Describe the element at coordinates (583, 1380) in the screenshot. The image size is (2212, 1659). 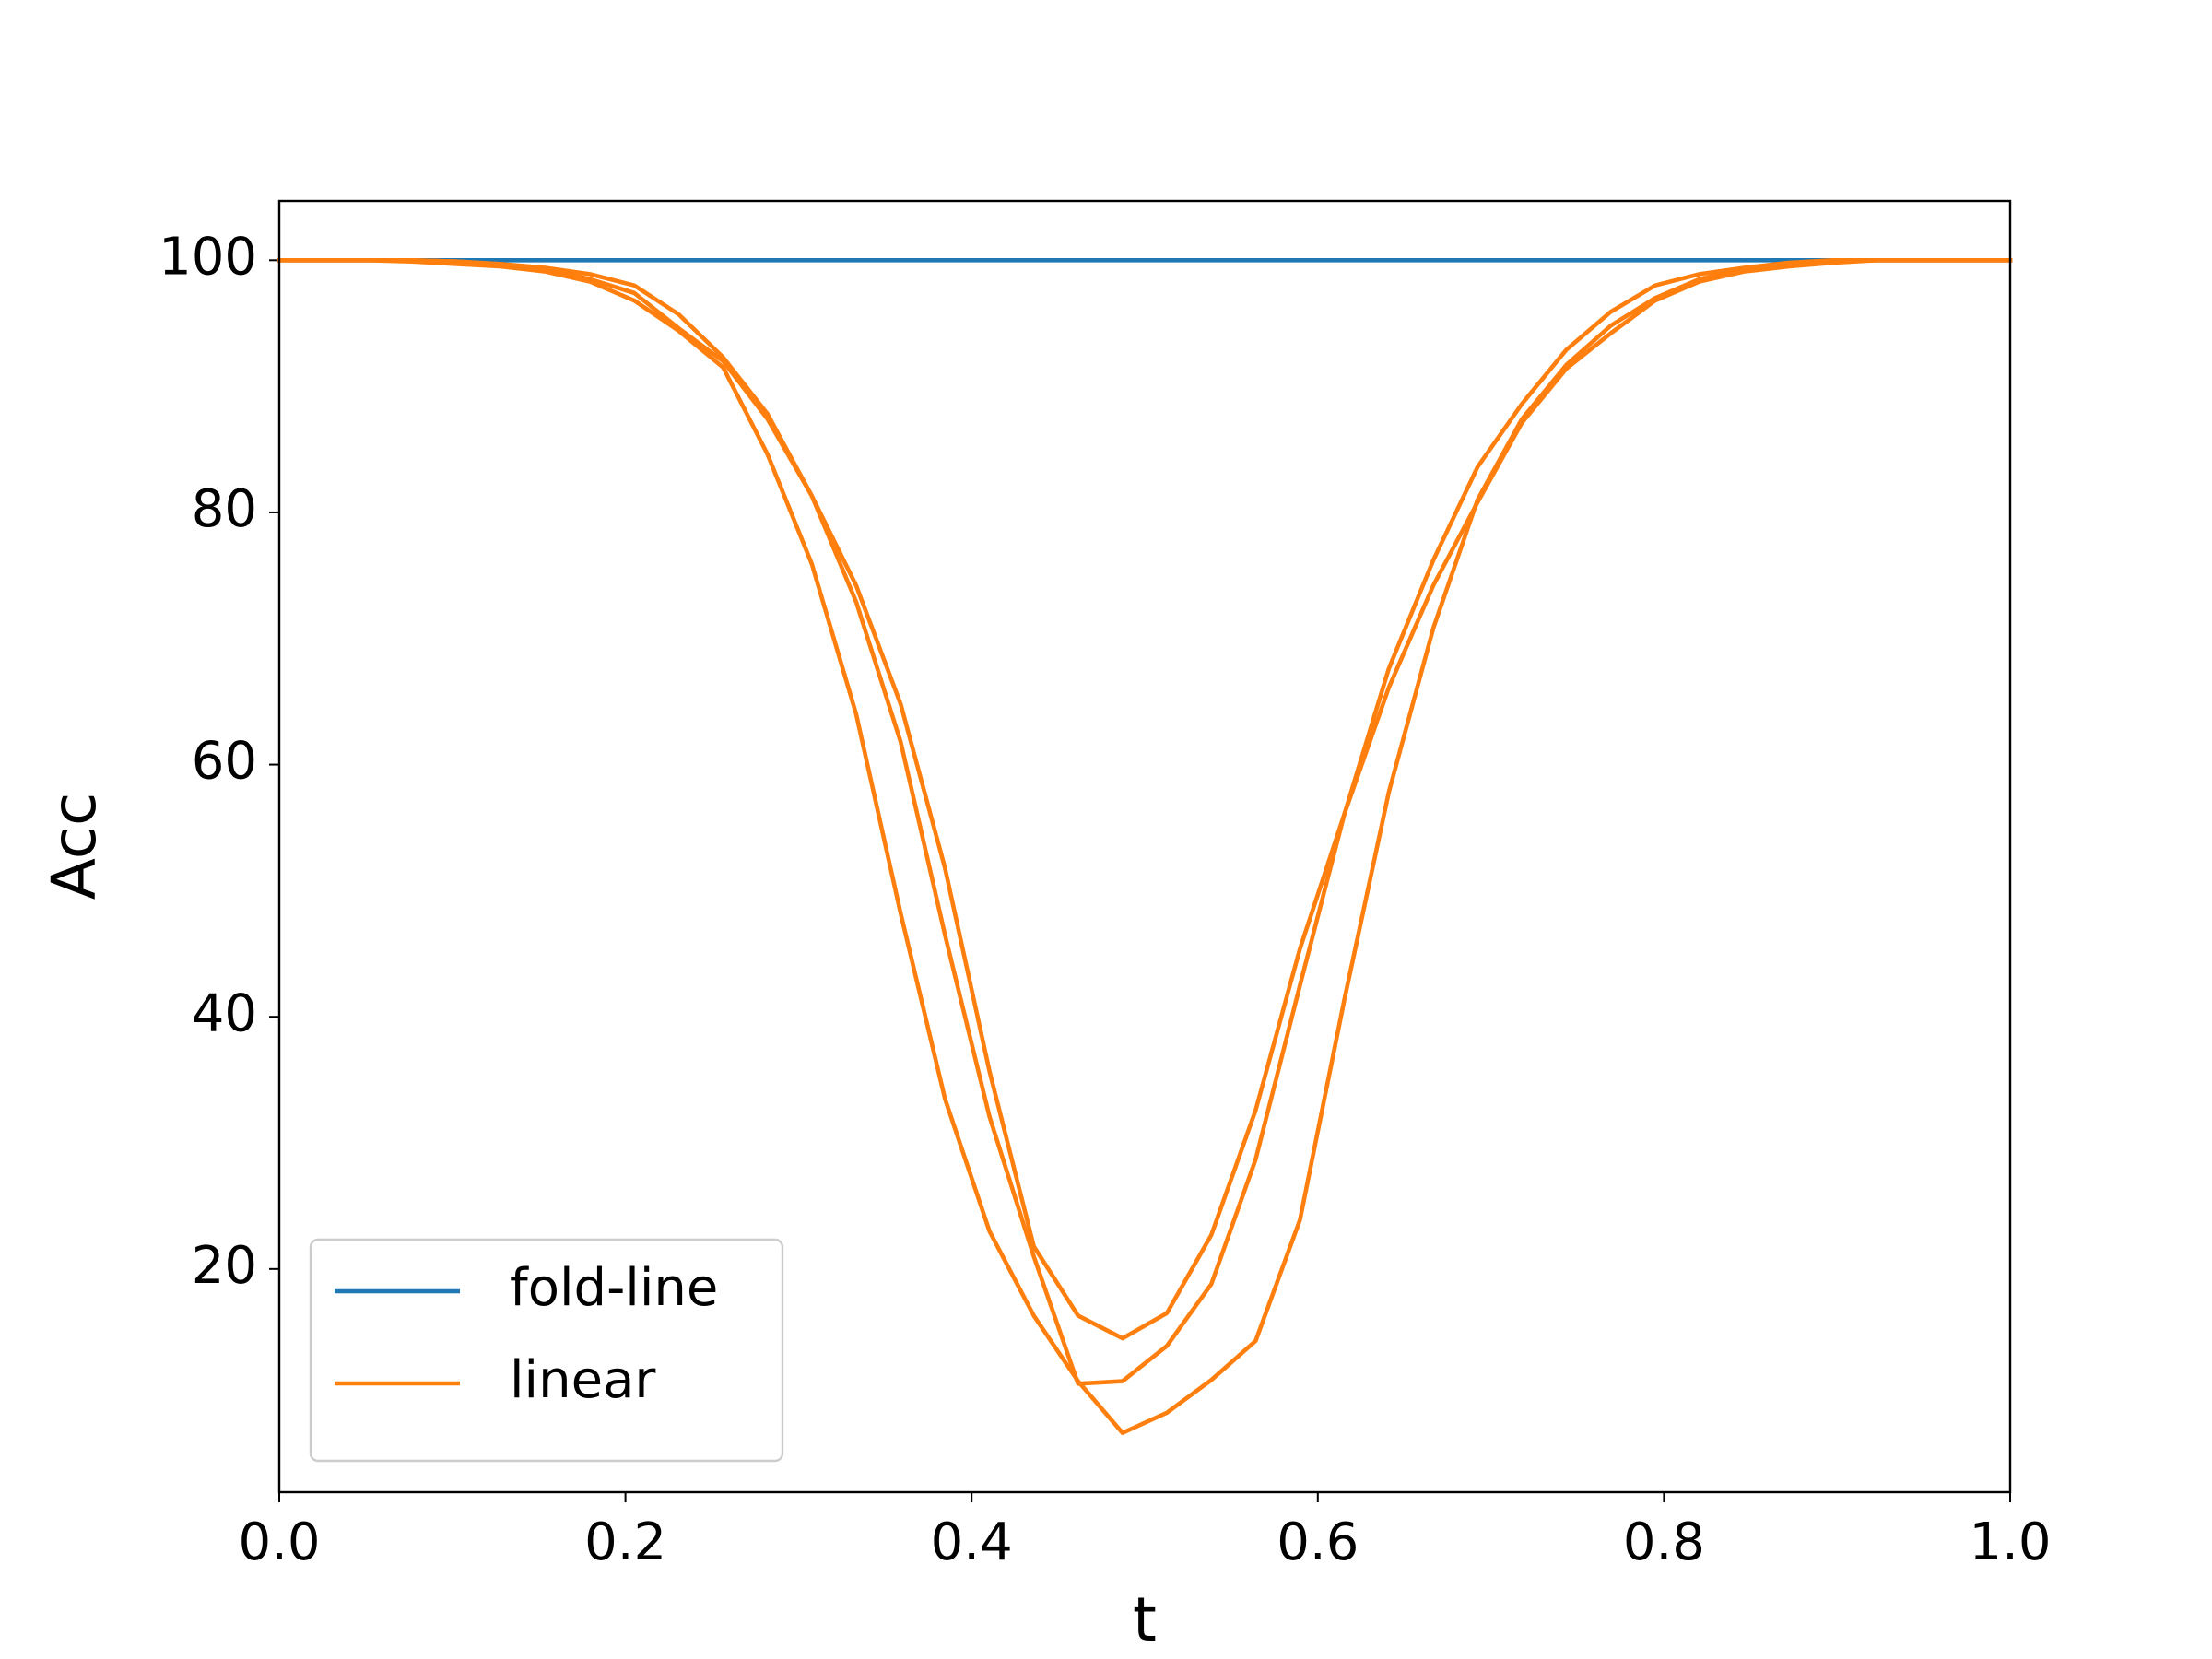
I see `legend-label: linear` at that location.